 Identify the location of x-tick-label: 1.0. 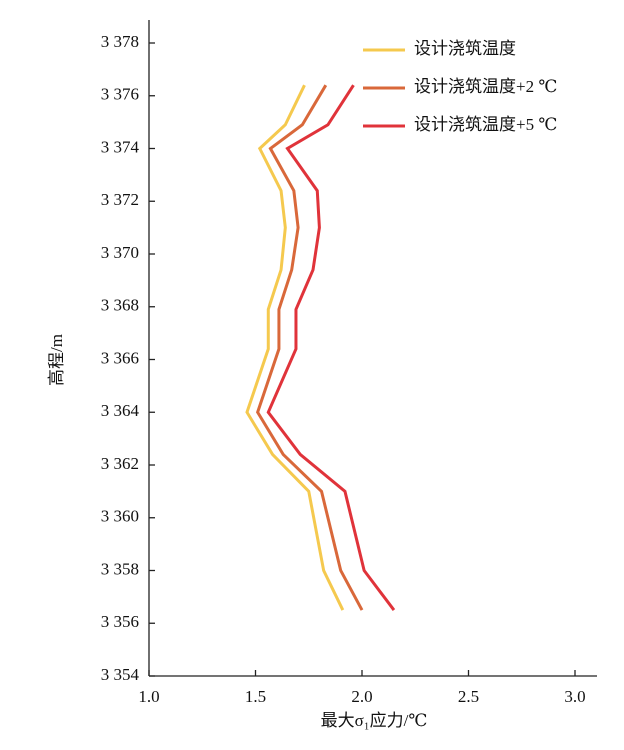
(148, 696).